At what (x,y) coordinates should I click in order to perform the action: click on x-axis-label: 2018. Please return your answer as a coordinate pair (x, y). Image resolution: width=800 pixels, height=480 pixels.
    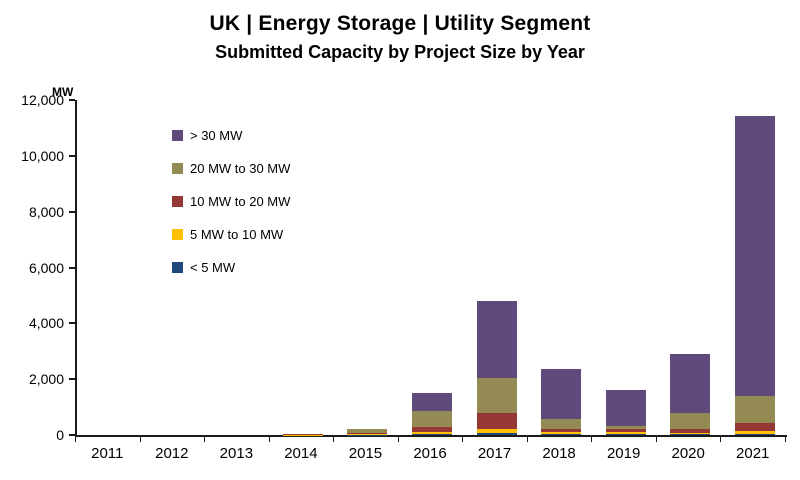
    Looking at the image, I should click on (559, 453).